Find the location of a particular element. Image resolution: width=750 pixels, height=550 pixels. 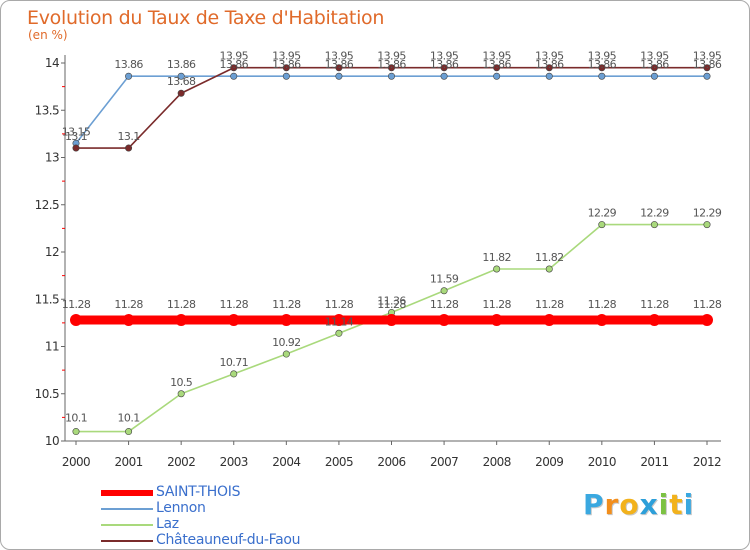

x-tick-label: 2010 is located at coordinates (602, 462).